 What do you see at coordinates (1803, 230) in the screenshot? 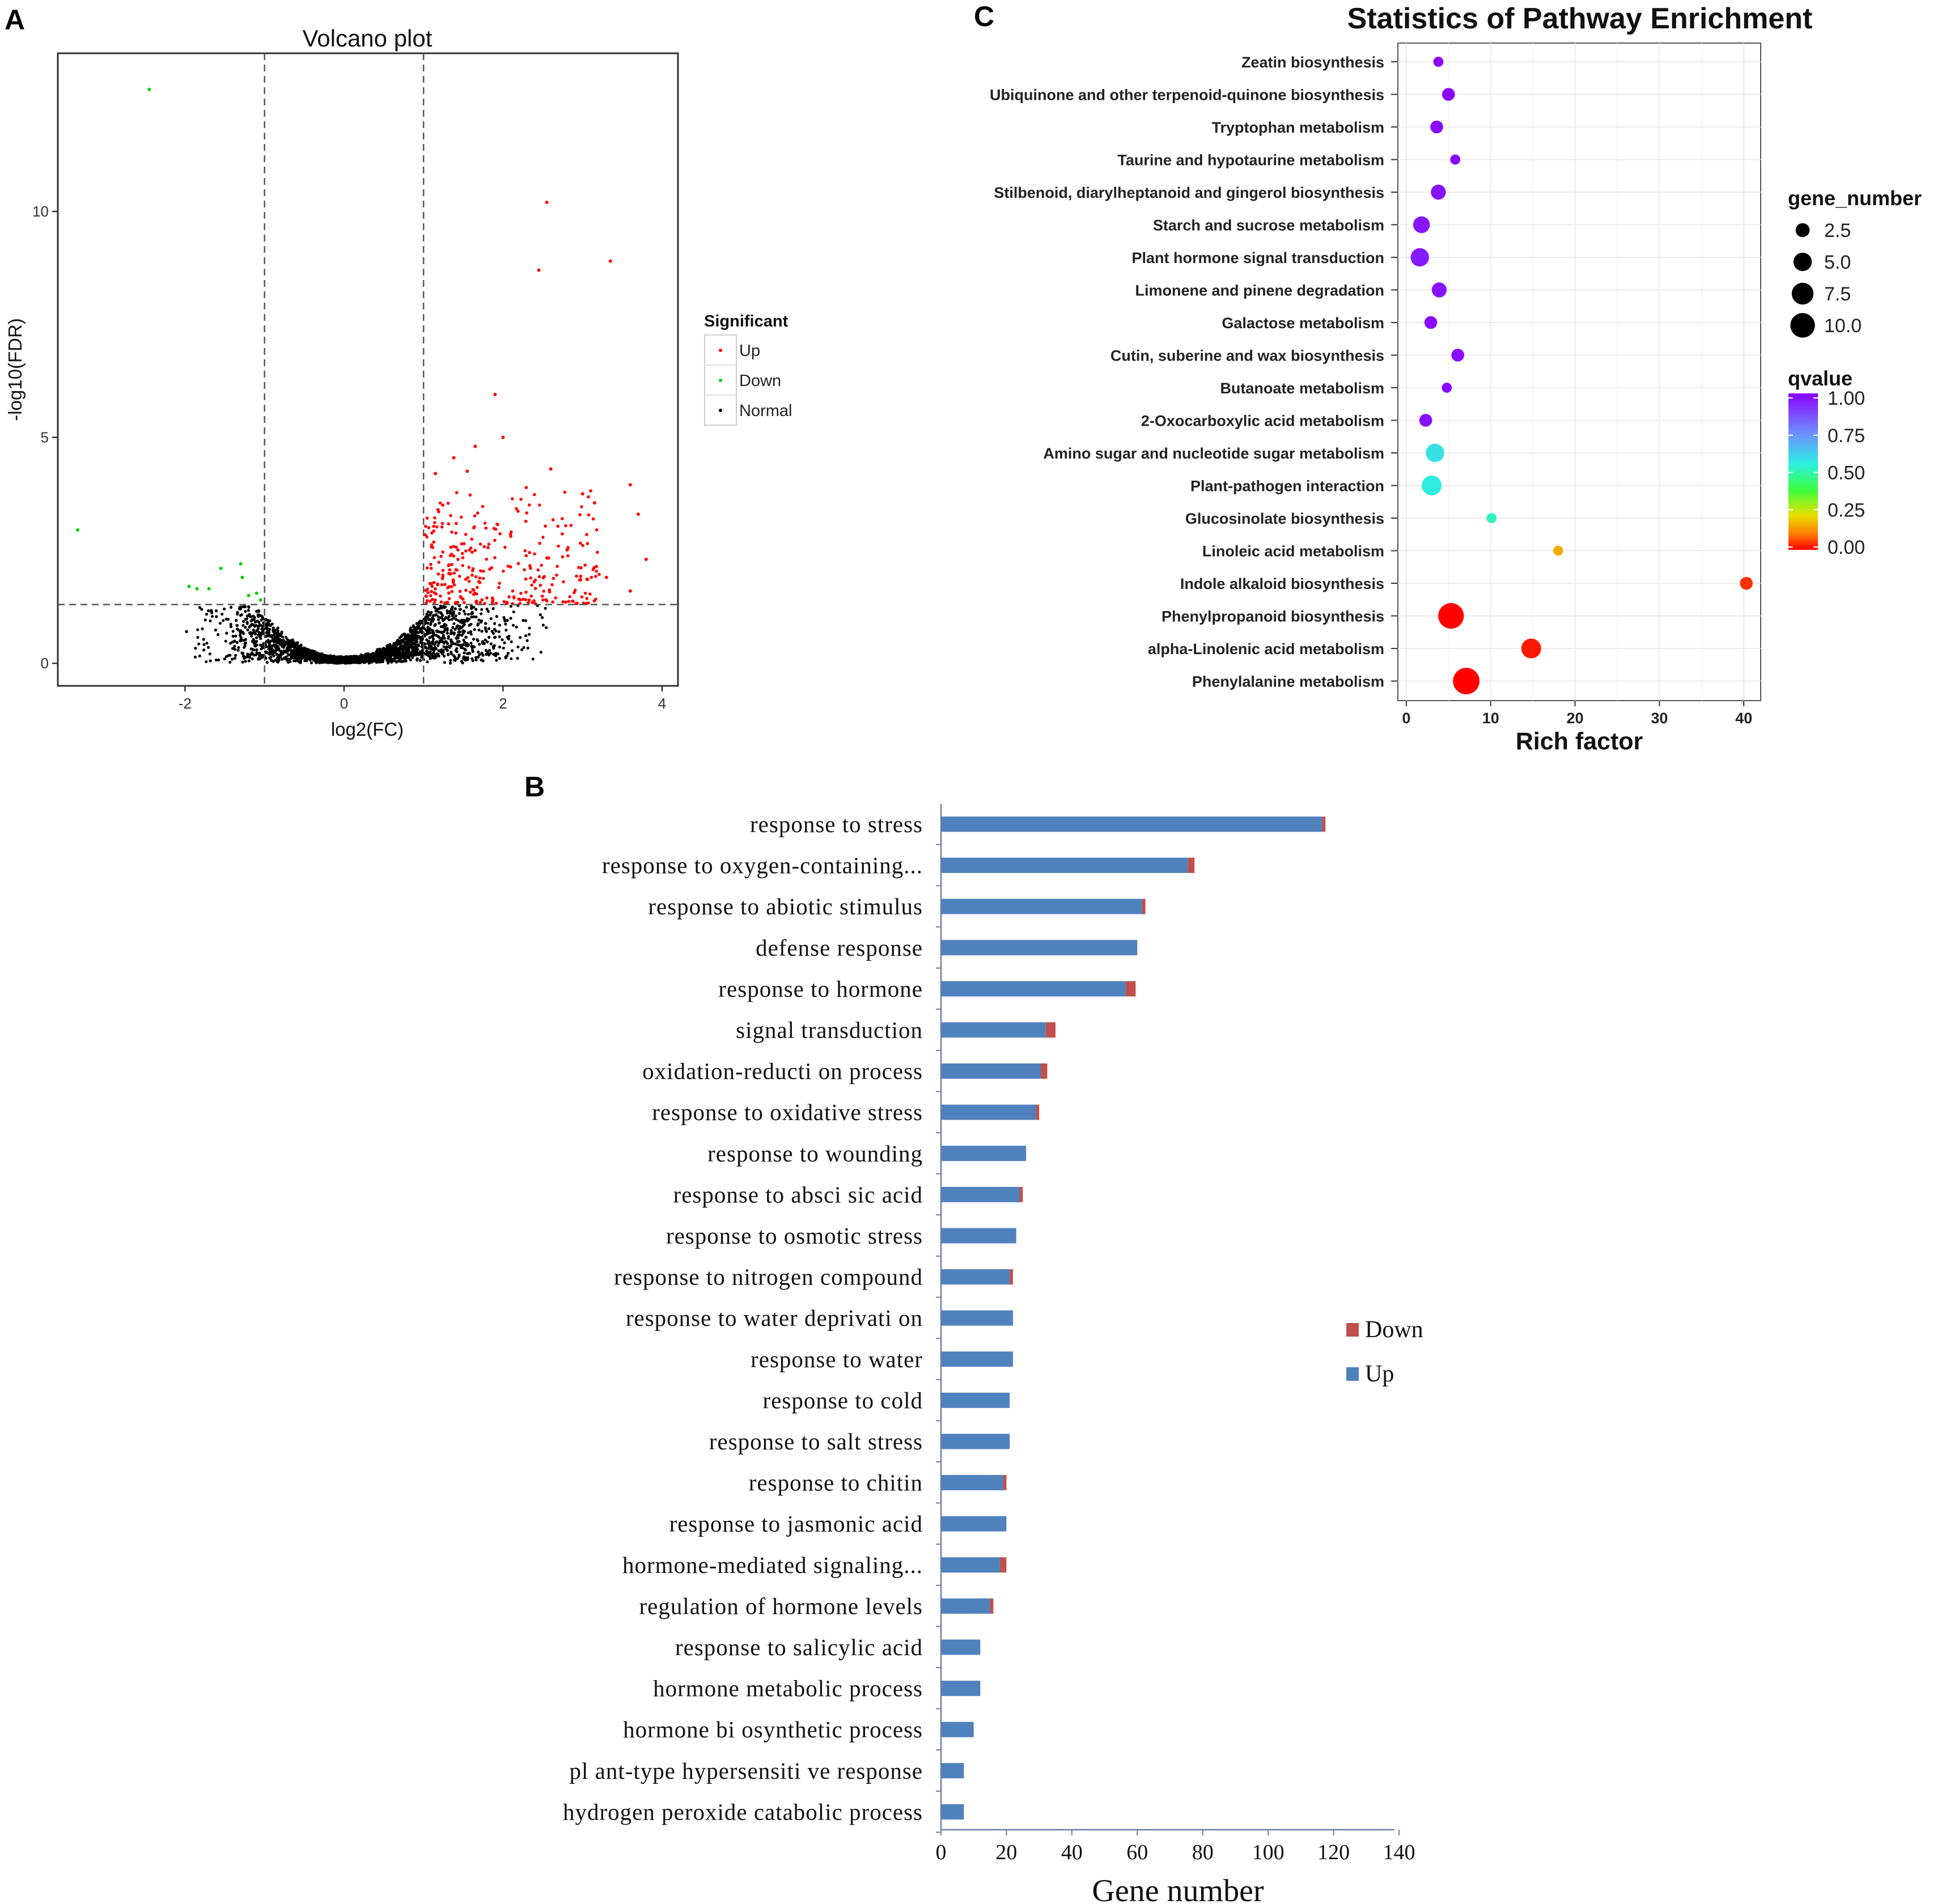
I see `gene-number-legend-dot` at bounding box center [1803, 230].